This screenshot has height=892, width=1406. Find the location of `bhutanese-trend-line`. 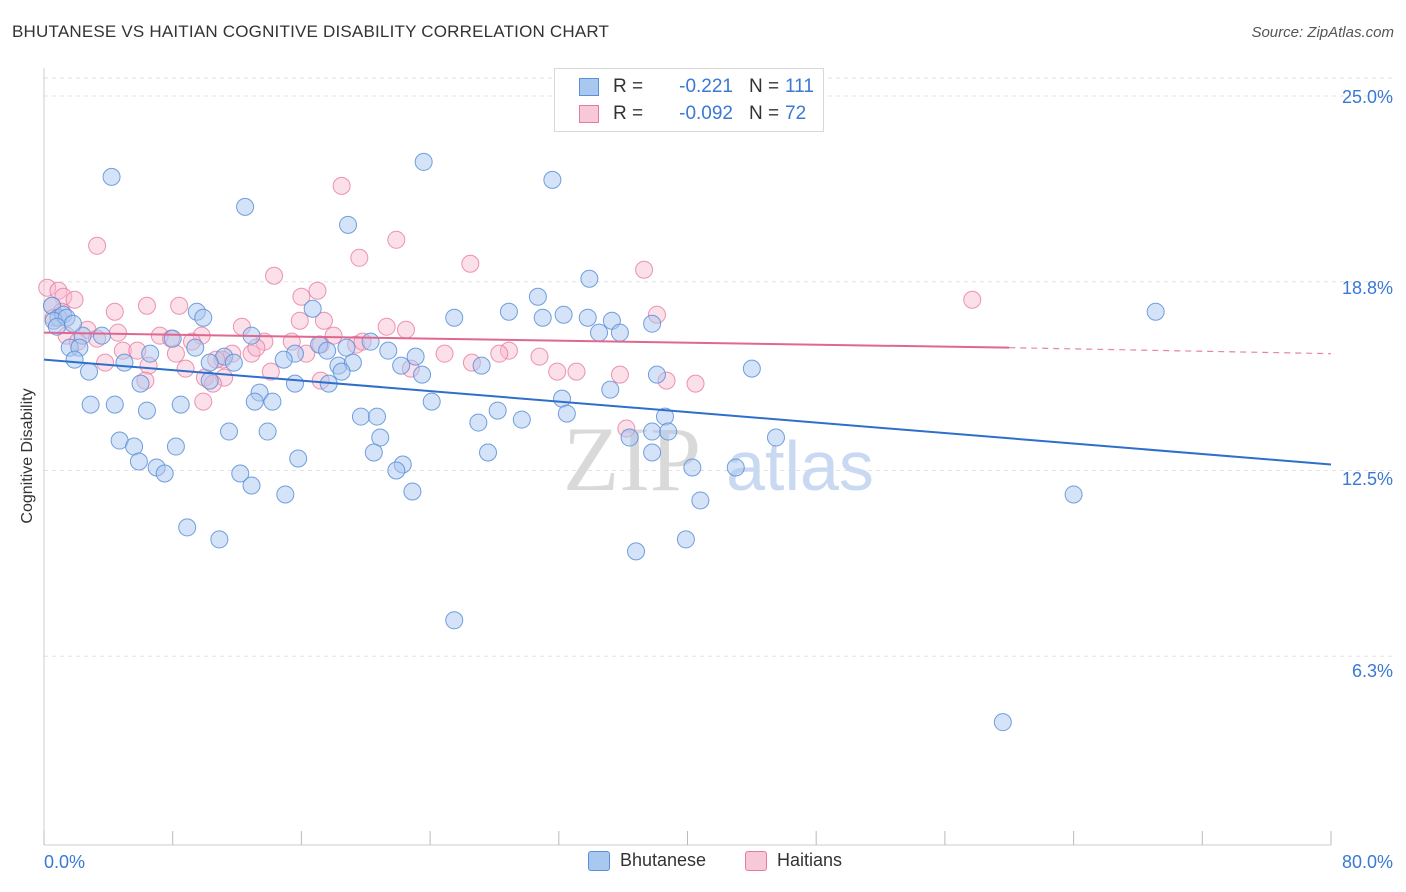

bhutanese-trend-line is located at coordinates (687, 412).